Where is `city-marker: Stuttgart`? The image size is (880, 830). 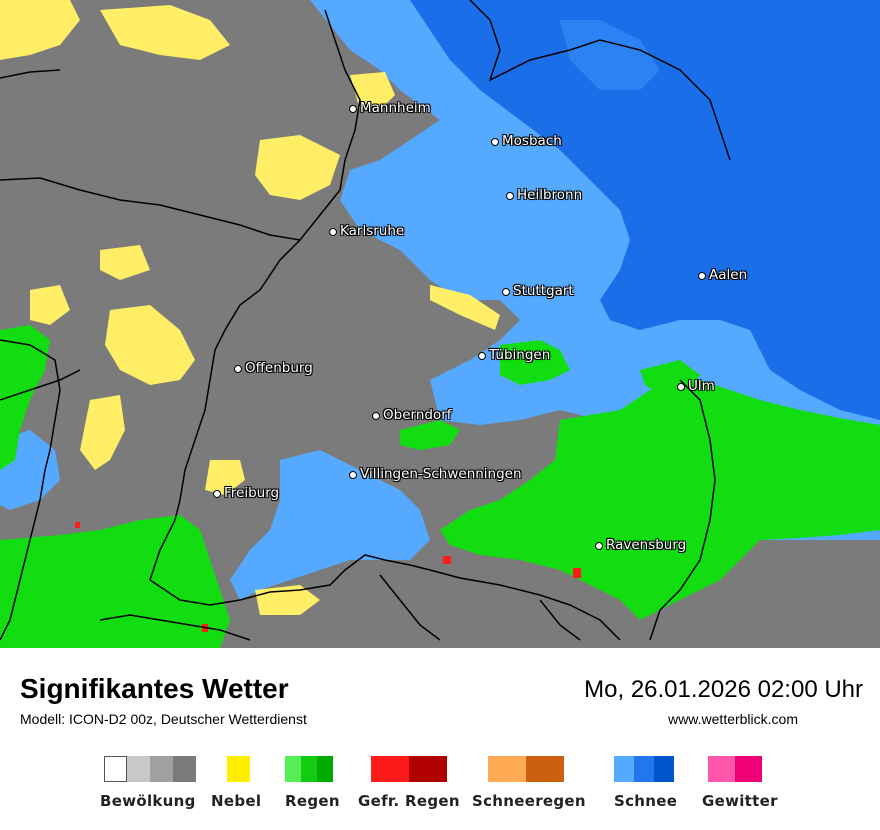 city-marker: Stuttgart is located at coordinates (538, 291).